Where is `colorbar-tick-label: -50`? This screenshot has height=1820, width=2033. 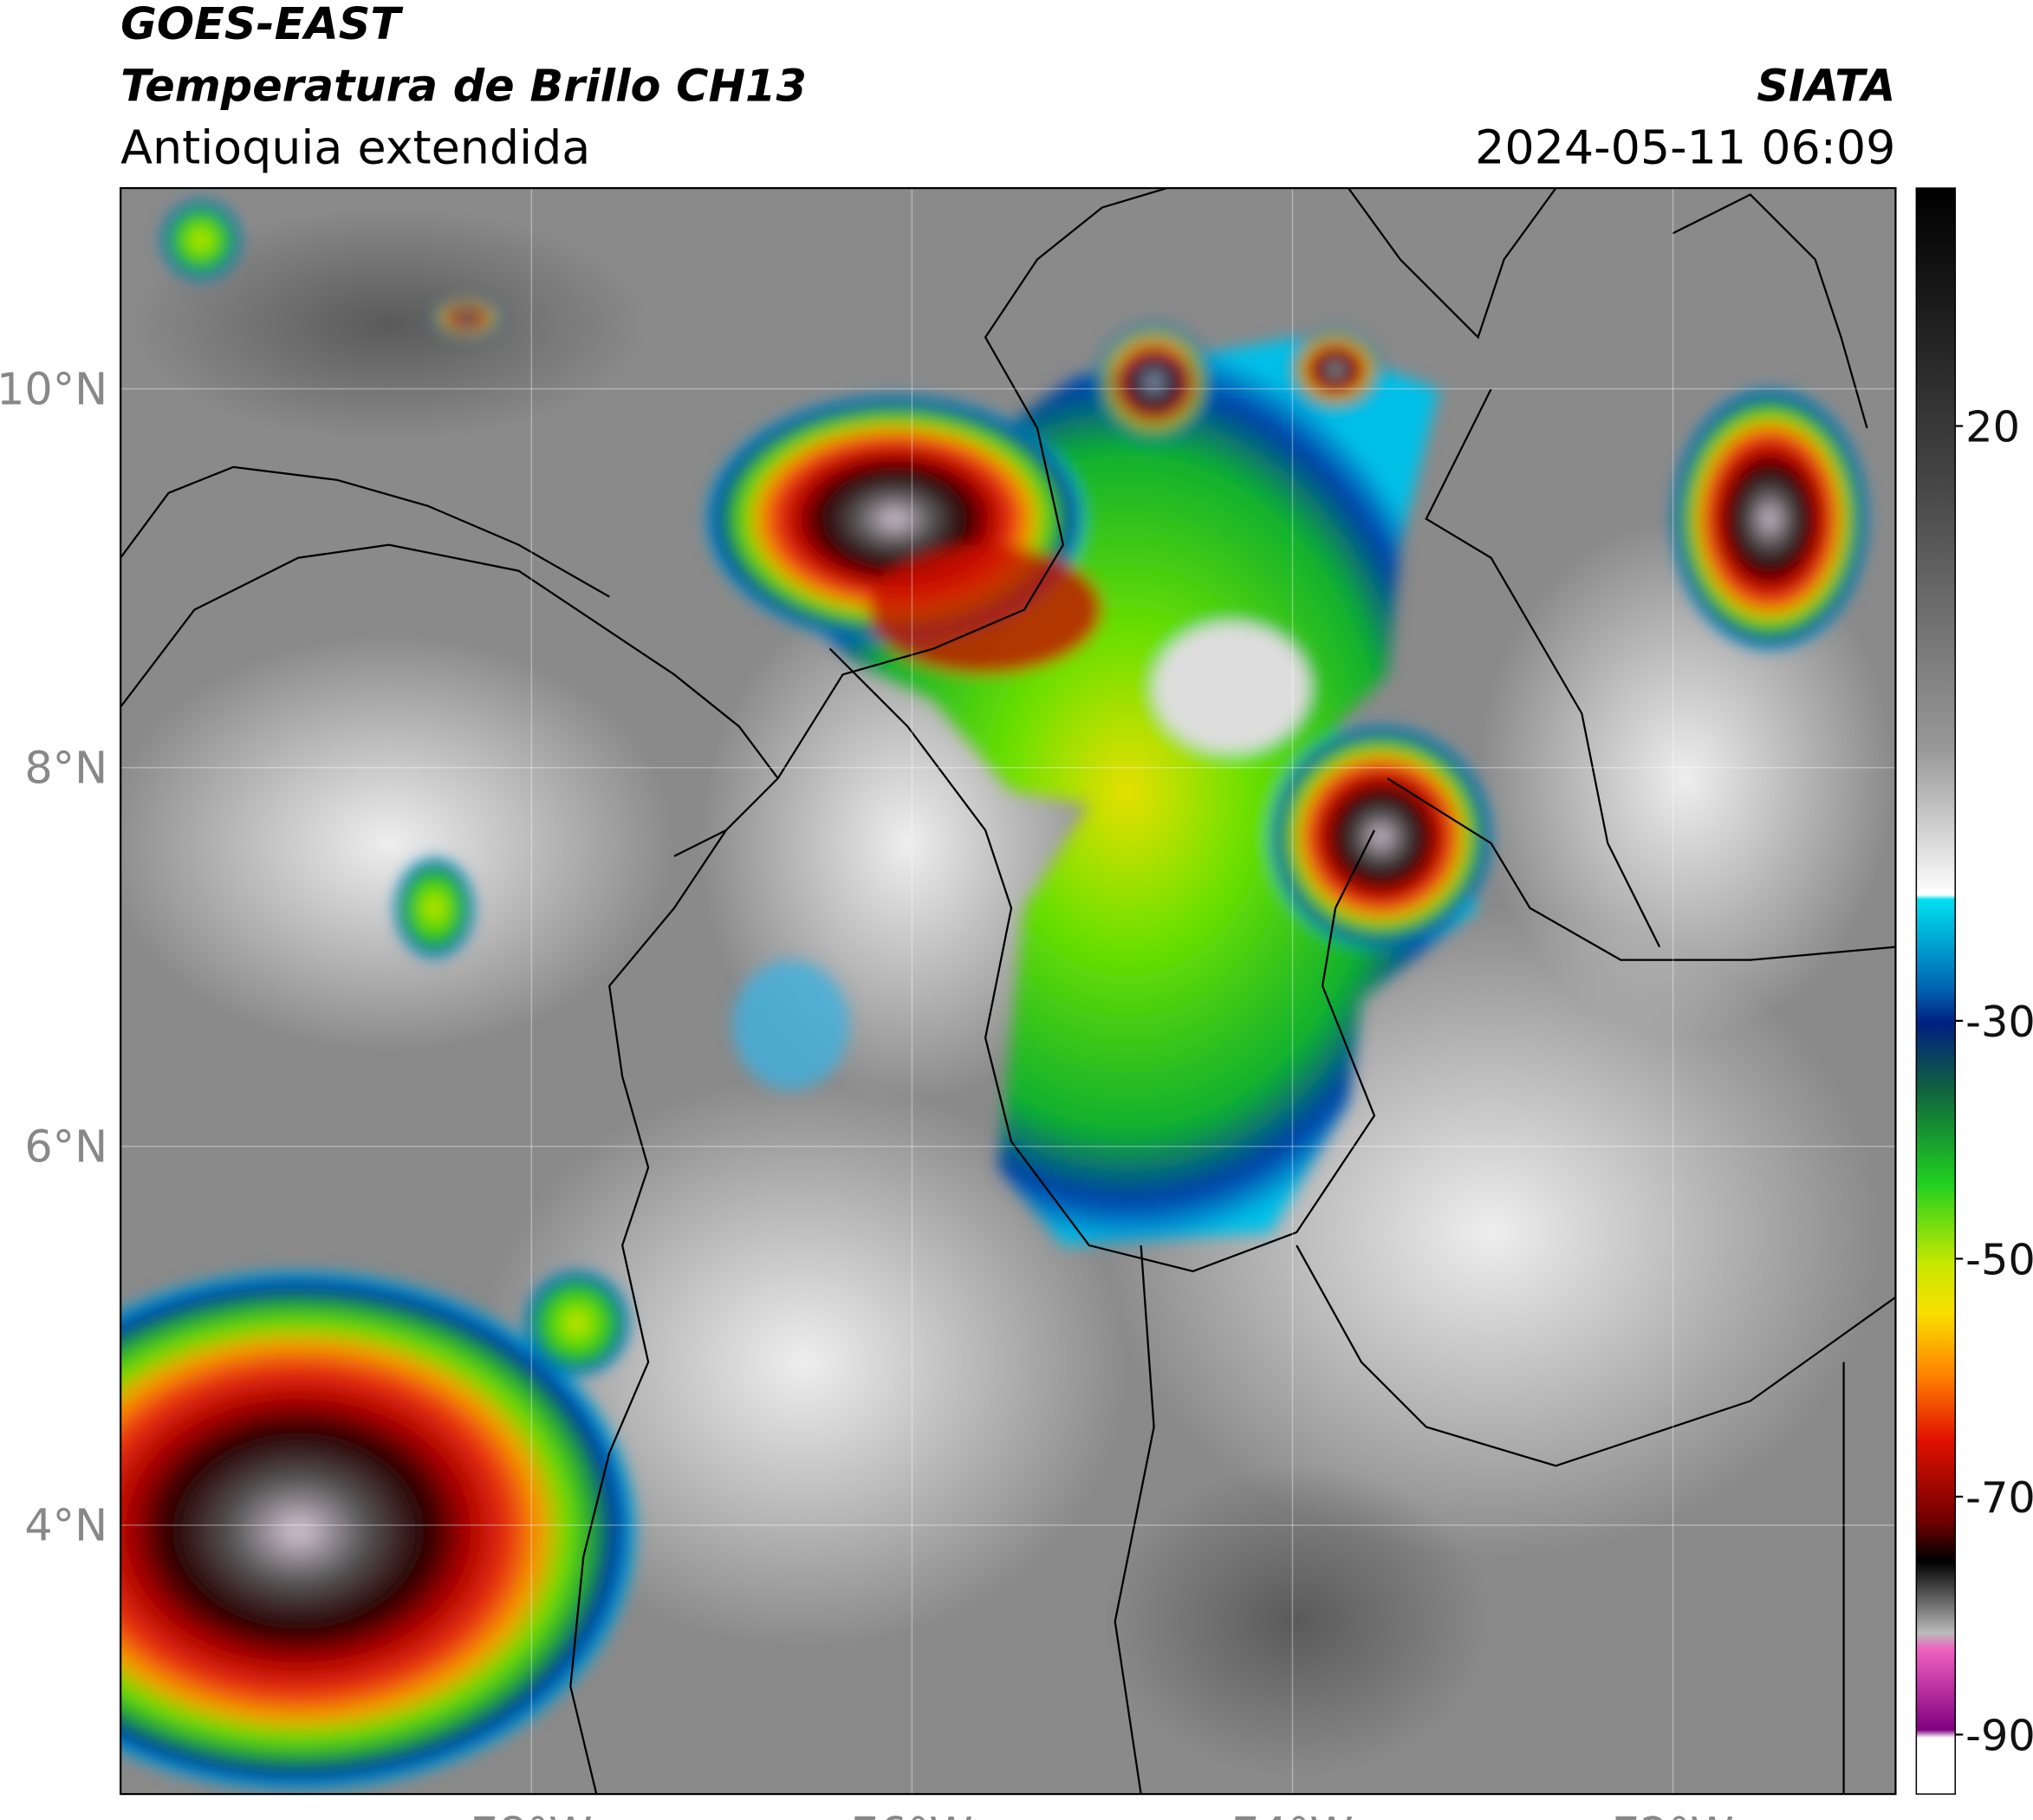
colorbar-tick-label: -50 is located at coordinates (1999, 1259).